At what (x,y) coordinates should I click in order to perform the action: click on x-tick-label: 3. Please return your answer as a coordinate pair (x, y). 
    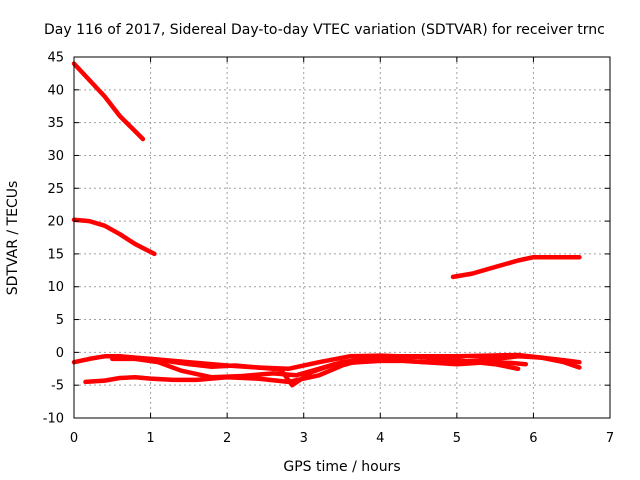
    Looking at the image, I should click on (304, 438).